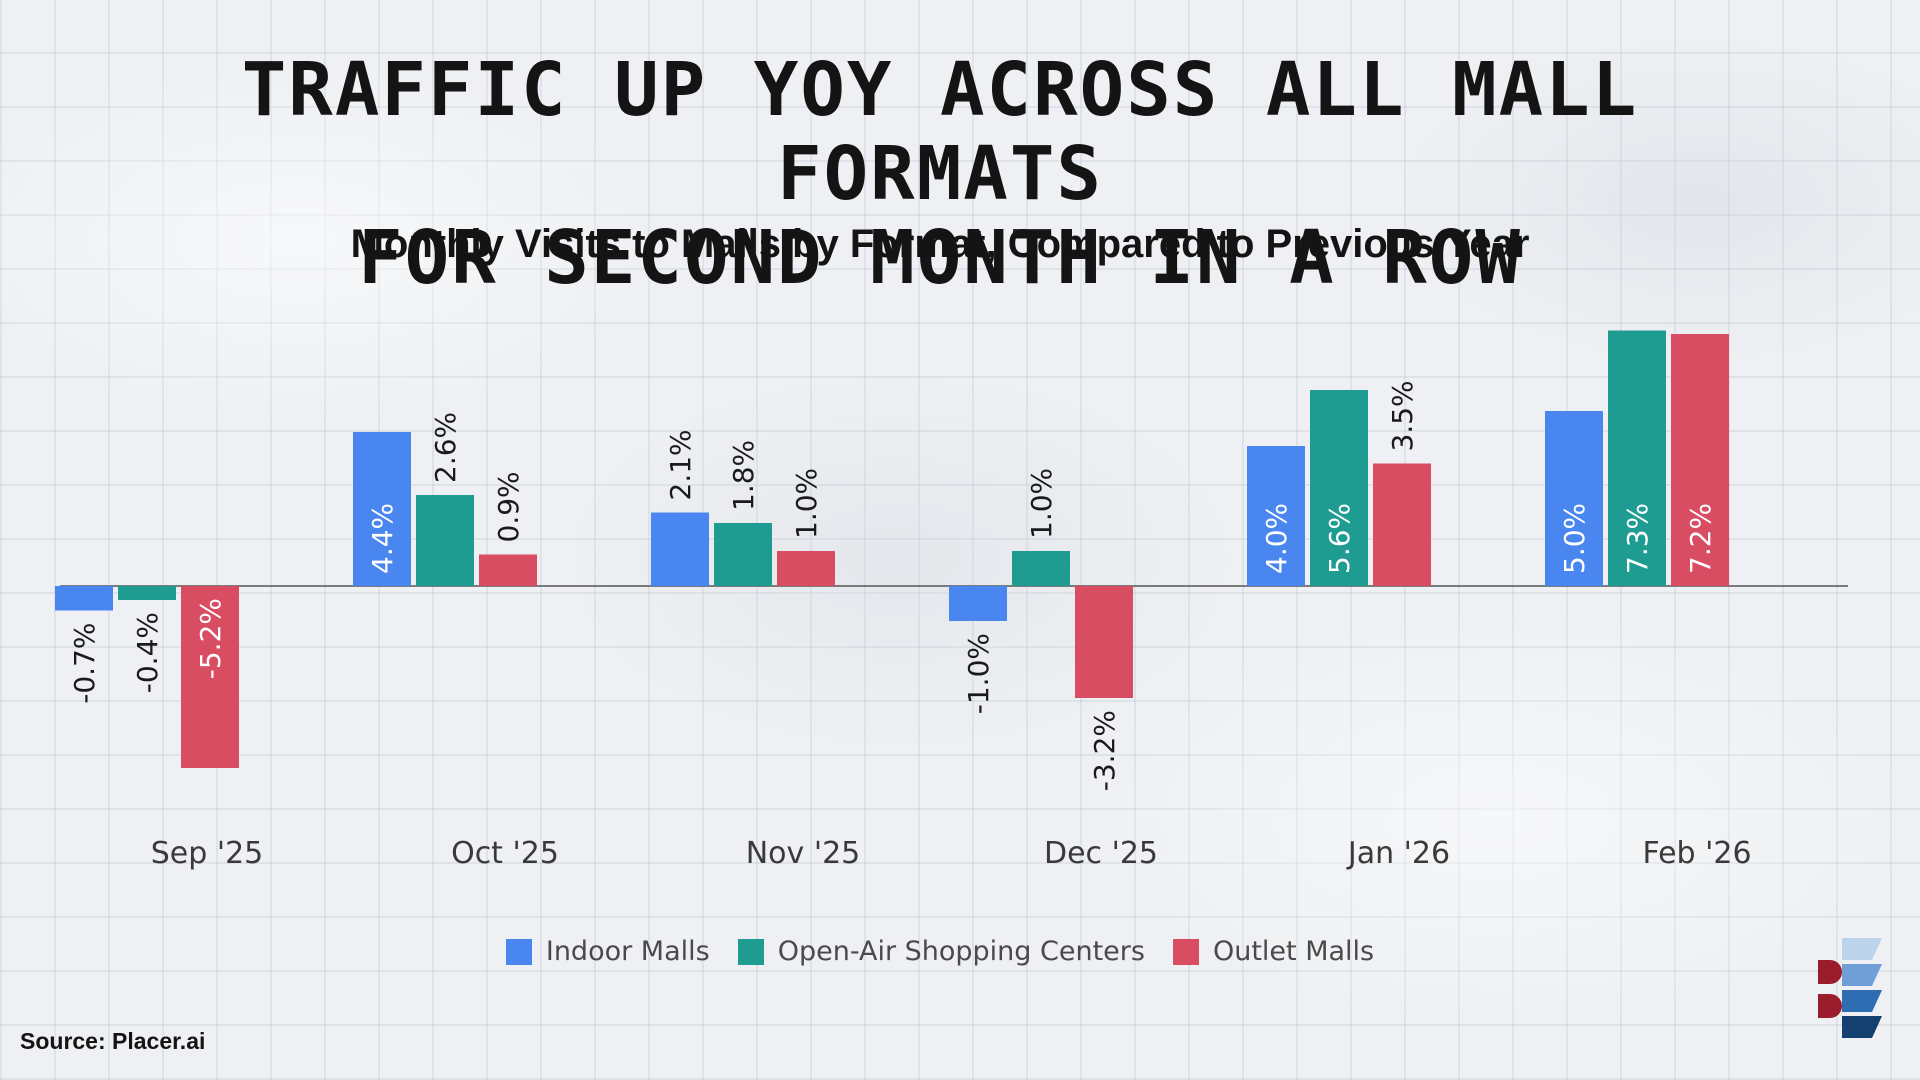 The height and width of the screenshot is (1080, 1920). Describe the element at coordinates (1276, 538) in the screenshot. I see `data-label-0-4: 4.0%` at that location.